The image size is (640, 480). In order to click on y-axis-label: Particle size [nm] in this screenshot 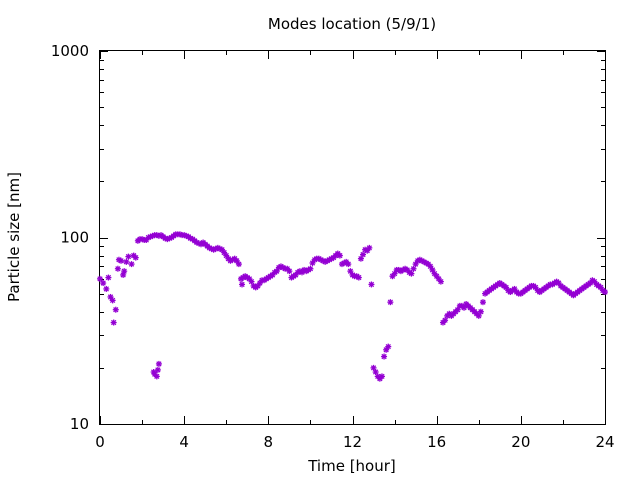, I will do `click(14, 237)`.